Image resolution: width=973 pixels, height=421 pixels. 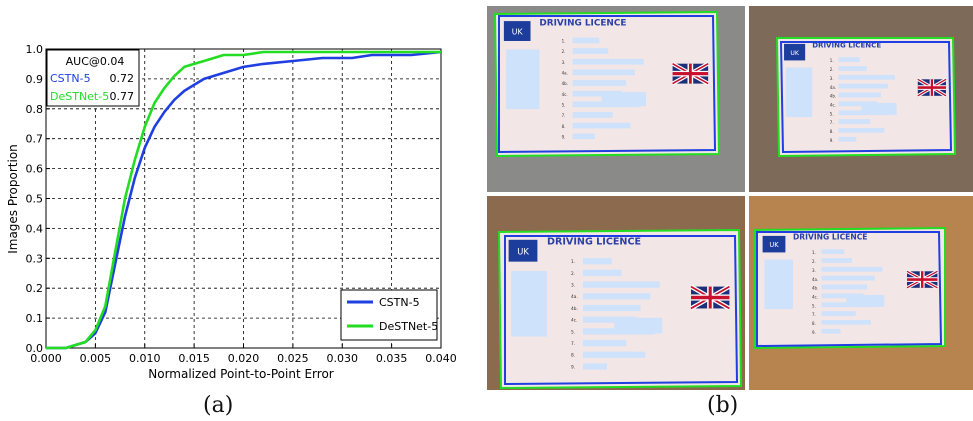 I want to click on auc-box: AUC@0.04 CSTN-5 0.72 DeSTNet-5 0.77, so click(x=93, y=78).